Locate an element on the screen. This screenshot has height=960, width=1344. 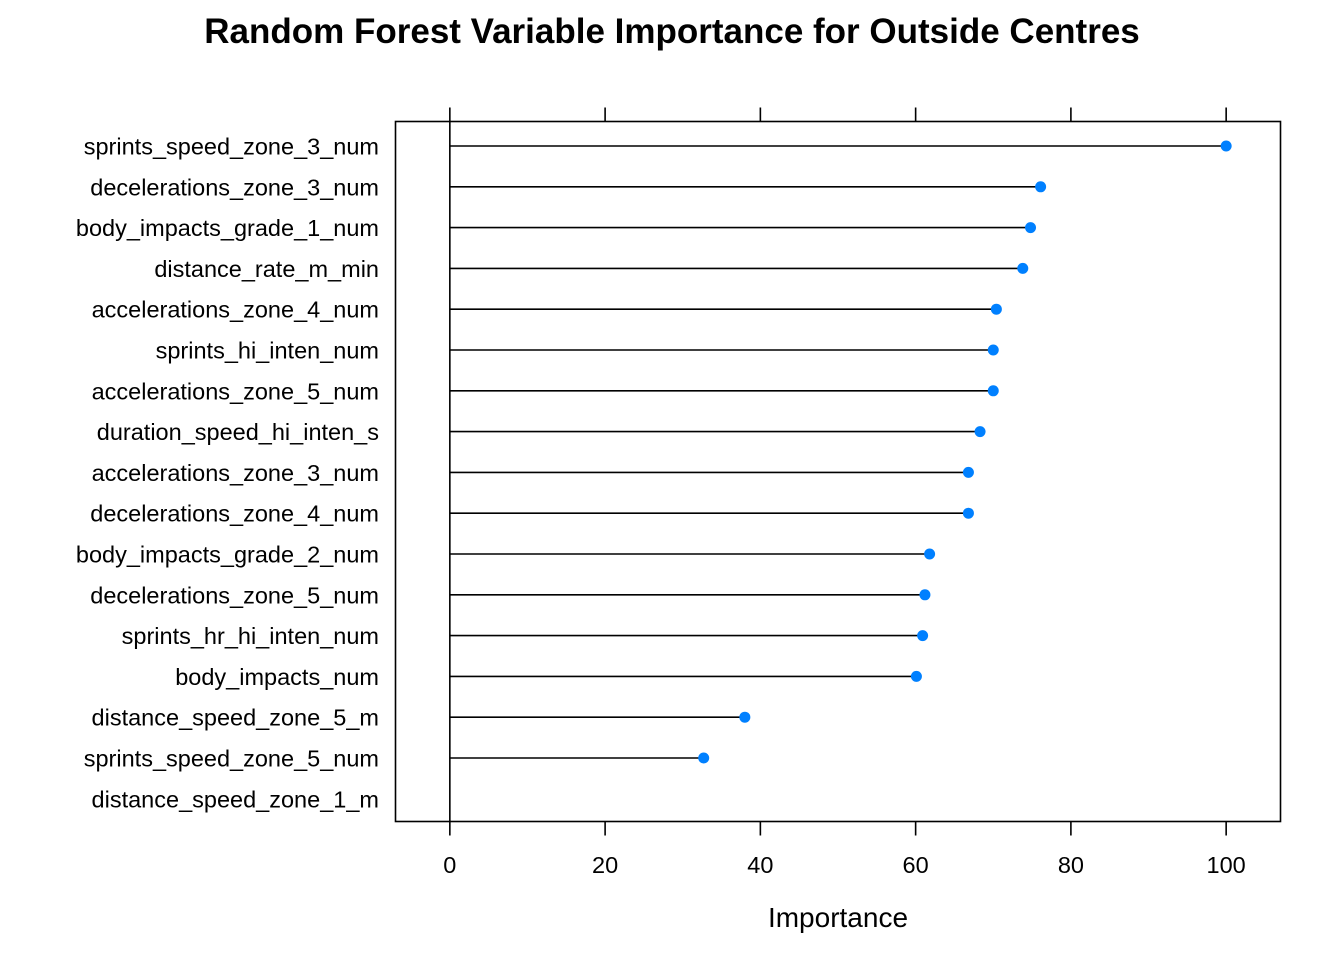
category-label: sprints_hr_hi_inten_num is located at coordinates (250, 636).